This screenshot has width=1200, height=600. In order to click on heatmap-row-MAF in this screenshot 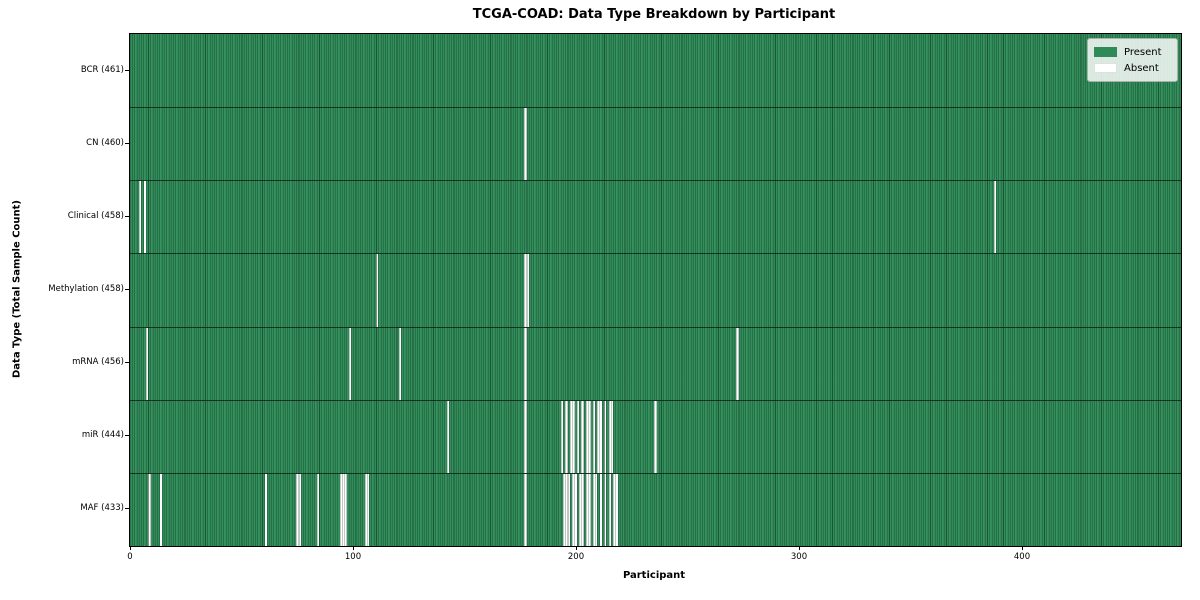, I will do `click(655, 509)`.